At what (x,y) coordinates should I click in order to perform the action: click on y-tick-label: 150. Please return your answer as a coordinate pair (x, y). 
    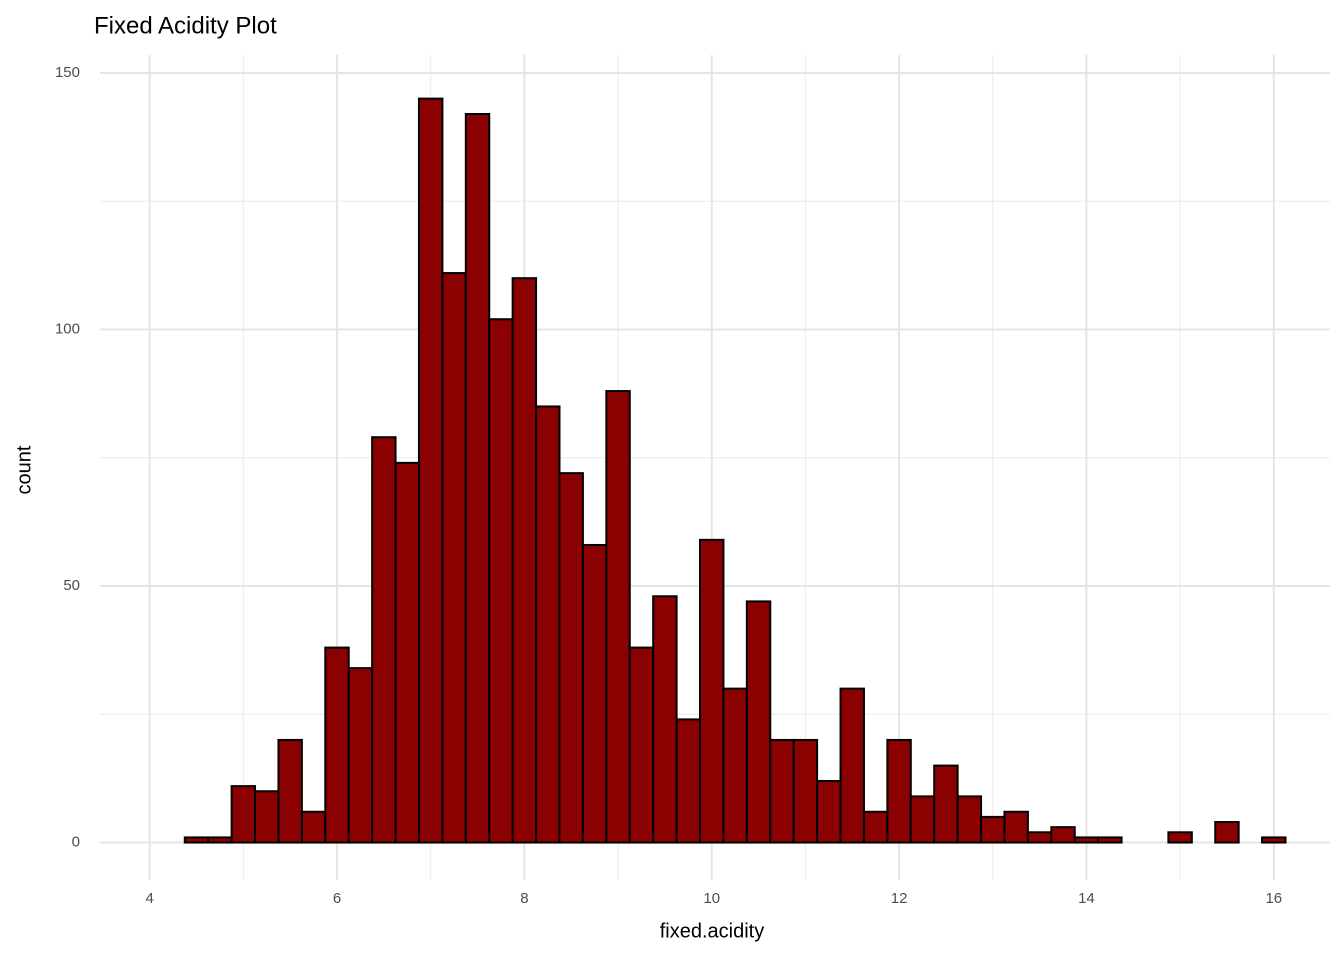
    Looking at the image, I should click on (67, 72).